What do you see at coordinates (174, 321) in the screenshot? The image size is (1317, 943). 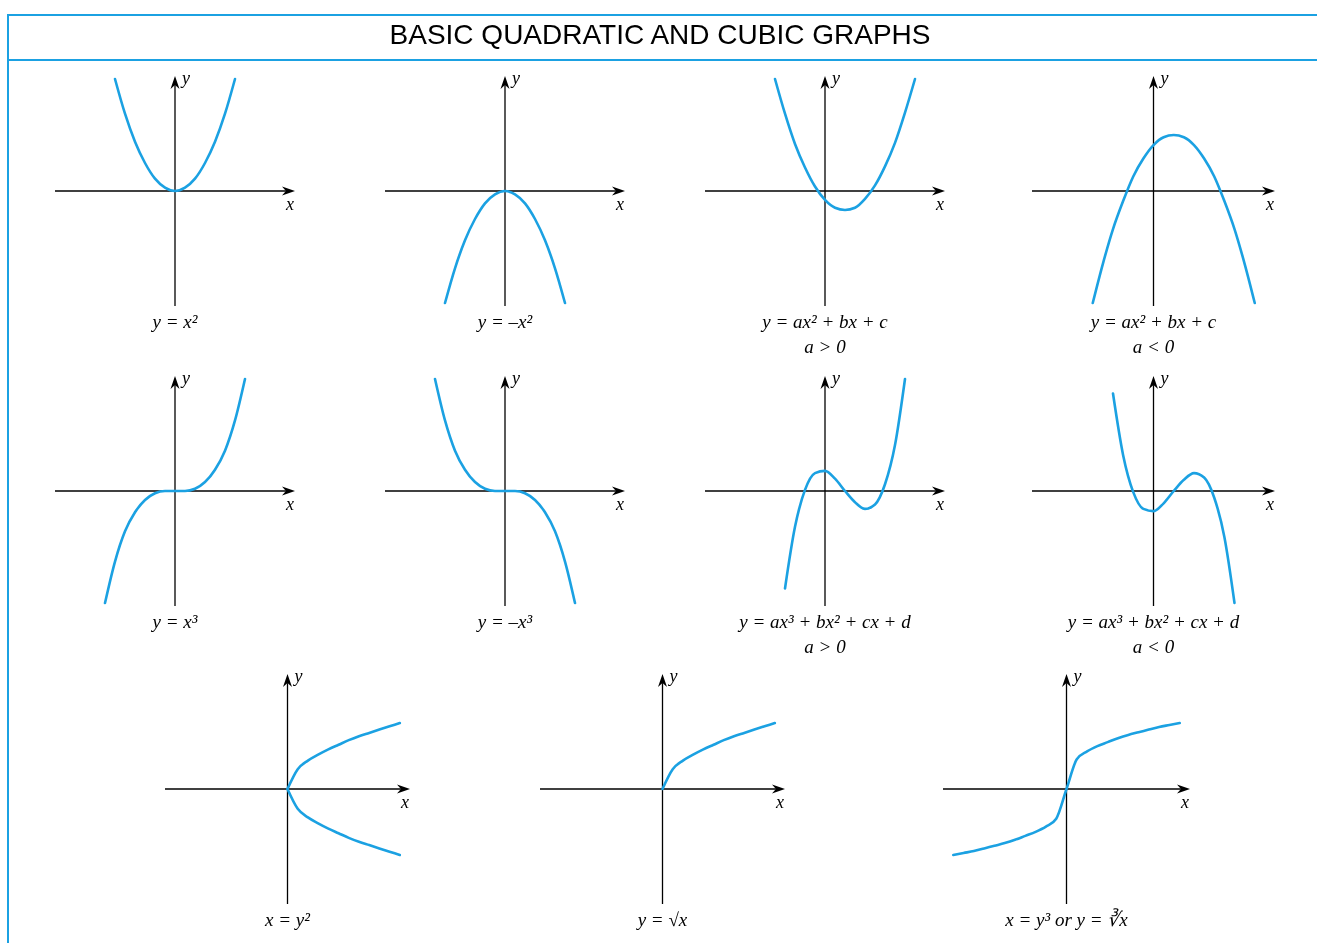 I see `text: y = x²` at bounding box center [174, 321].